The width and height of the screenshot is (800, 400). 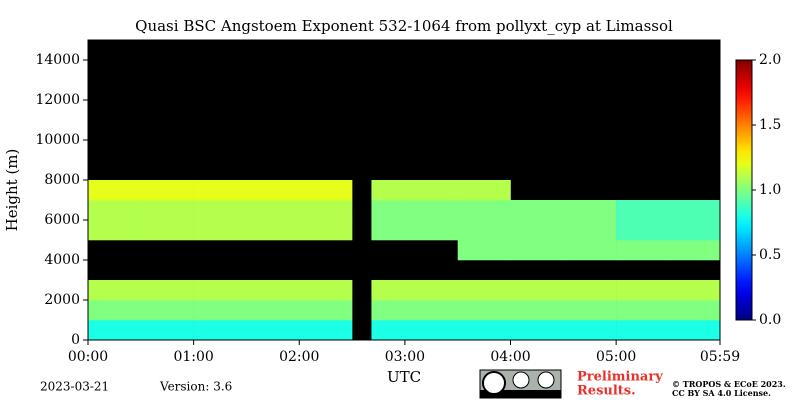 What do you see at coordinates (770, 190) in the screenshot?
I see `colorbar-tick-label: 1.0` at bounding box center [770, 190].